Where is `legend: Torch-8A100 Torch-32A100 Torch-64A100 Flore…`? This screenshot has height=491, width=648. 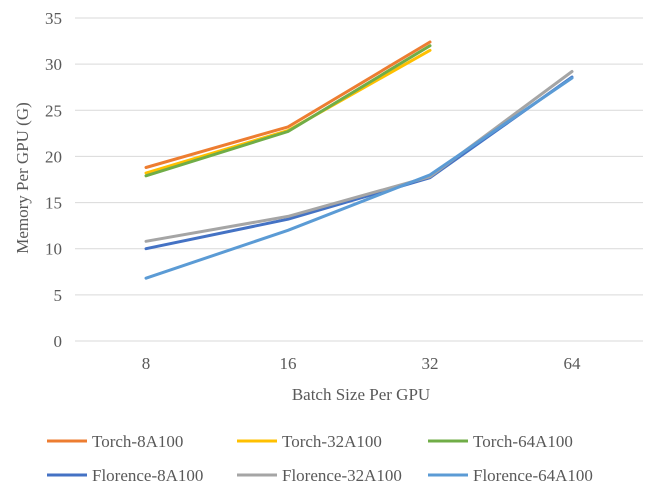
legend: Torch-8A100 Torch-32A100 Torch-64A100 Flore… is located at coordinates (320, 458).